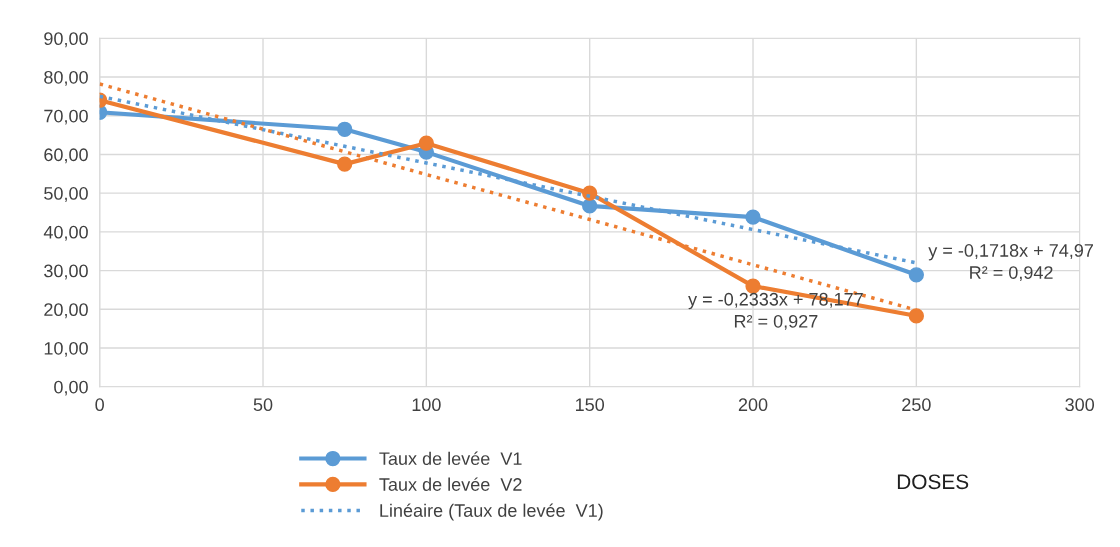 This screenshot has width=1120, height=547. Describe the element at coordinates (66, 272) in the screenshot. I see `y-tick-label: 30,00` at that location.